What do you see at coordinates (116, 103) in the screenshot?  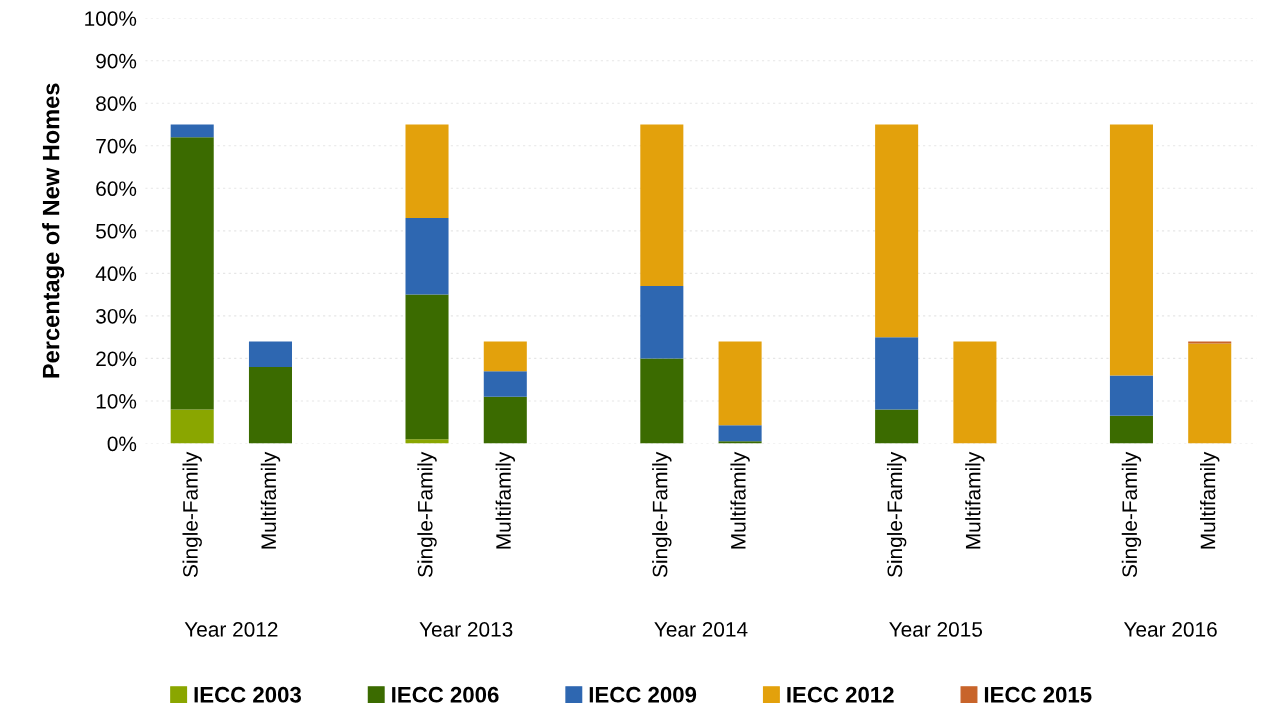 I see `y-tick-label: 80%` at bounding box center [116, 103].